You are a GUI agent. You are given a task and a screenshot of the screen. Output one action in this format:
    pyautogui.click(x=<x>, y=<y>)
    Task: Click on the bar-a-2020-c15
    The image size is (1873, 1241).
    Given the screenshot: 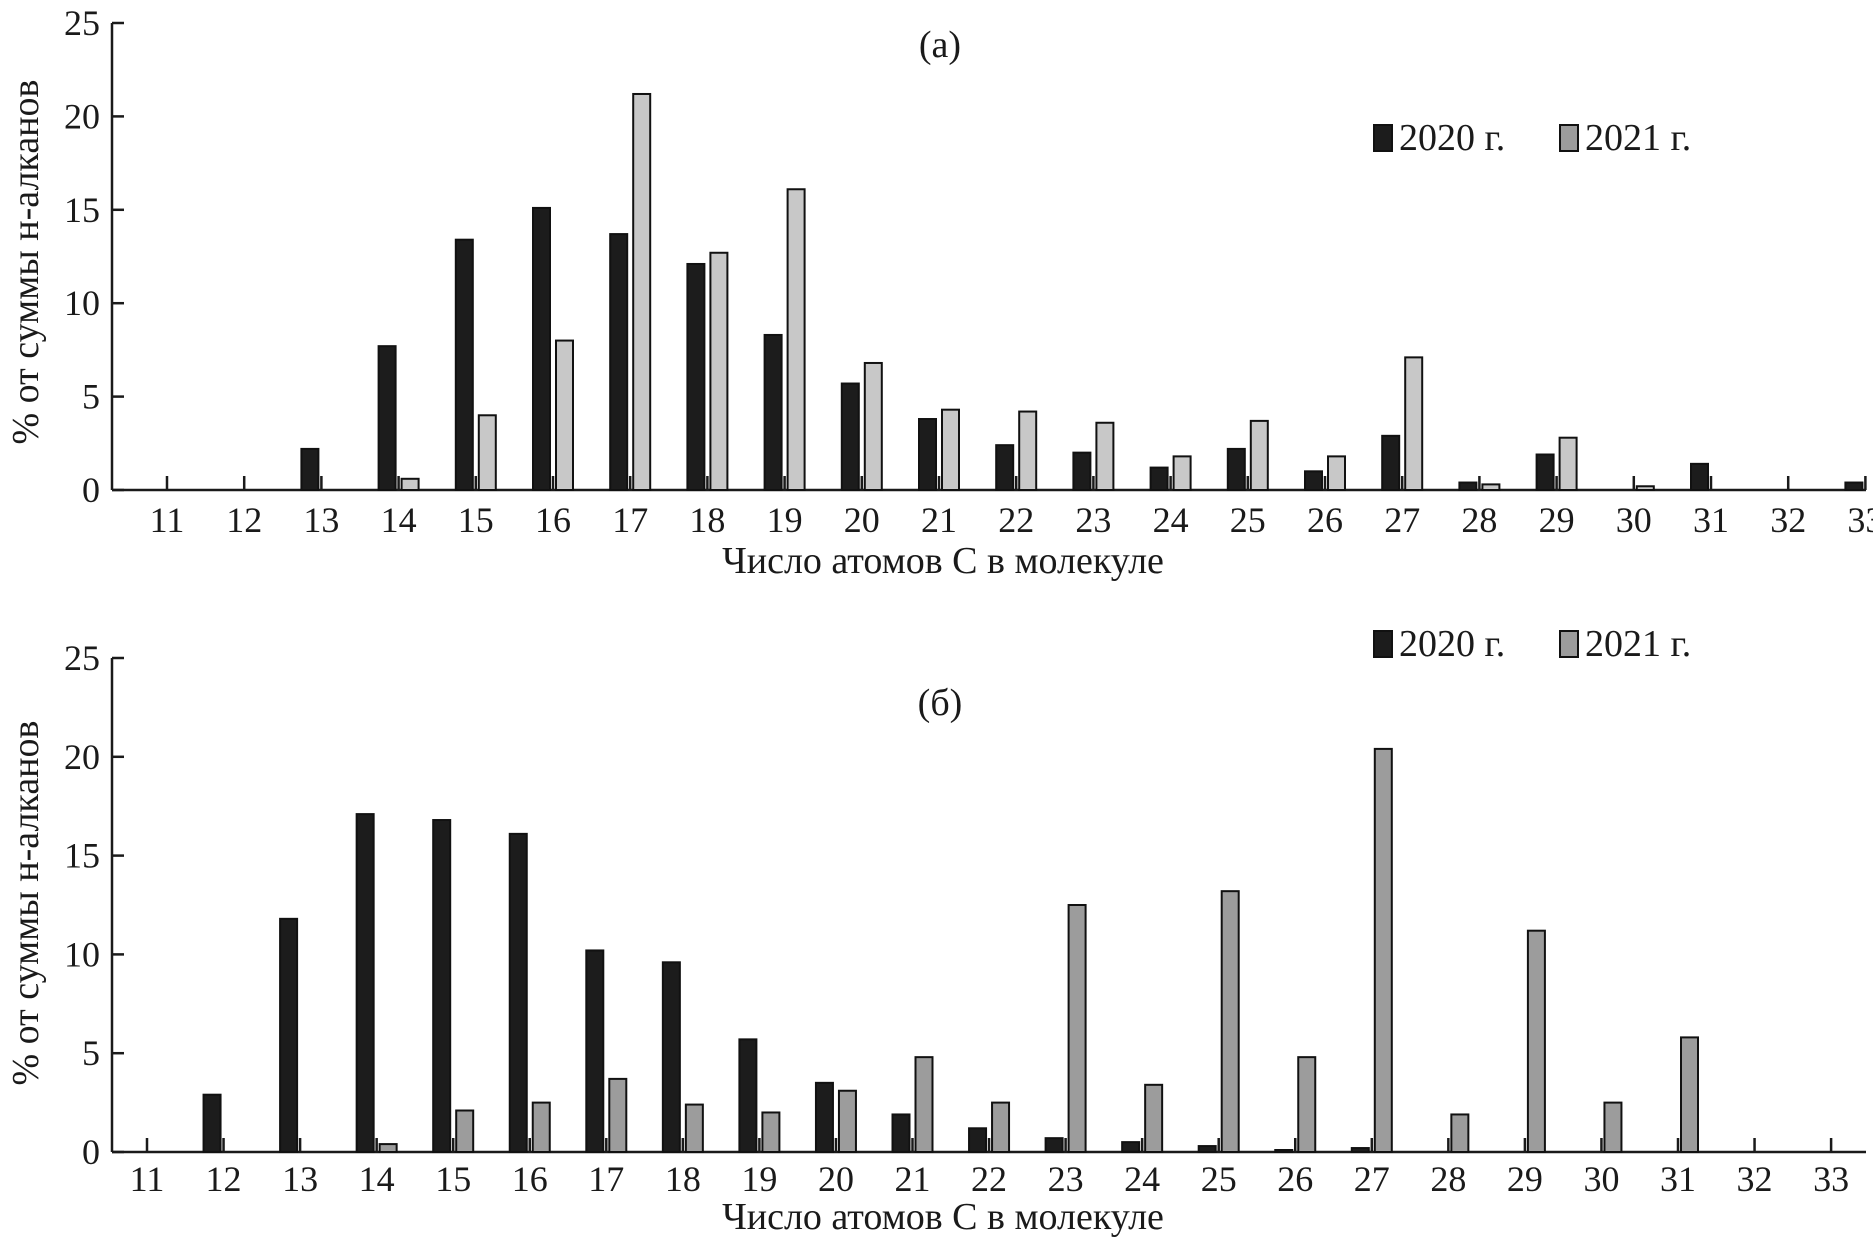 What is the action you would take?
    pyautogui.click(x=464, y=364)
    